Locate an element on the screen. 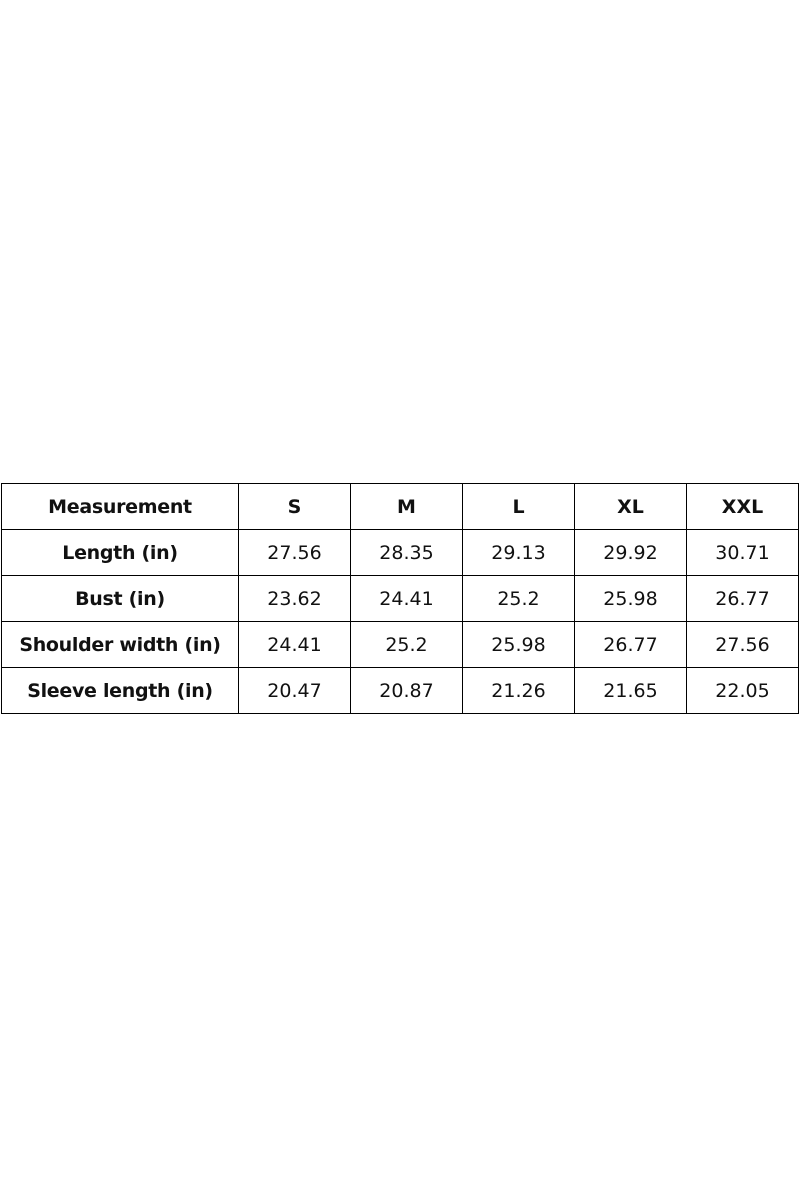 This screenshot has width=800, height=1200. data-row: Bust (in) 23.62 24.41 25.2 25.98 26.77 is located at coordinates (400, 598).